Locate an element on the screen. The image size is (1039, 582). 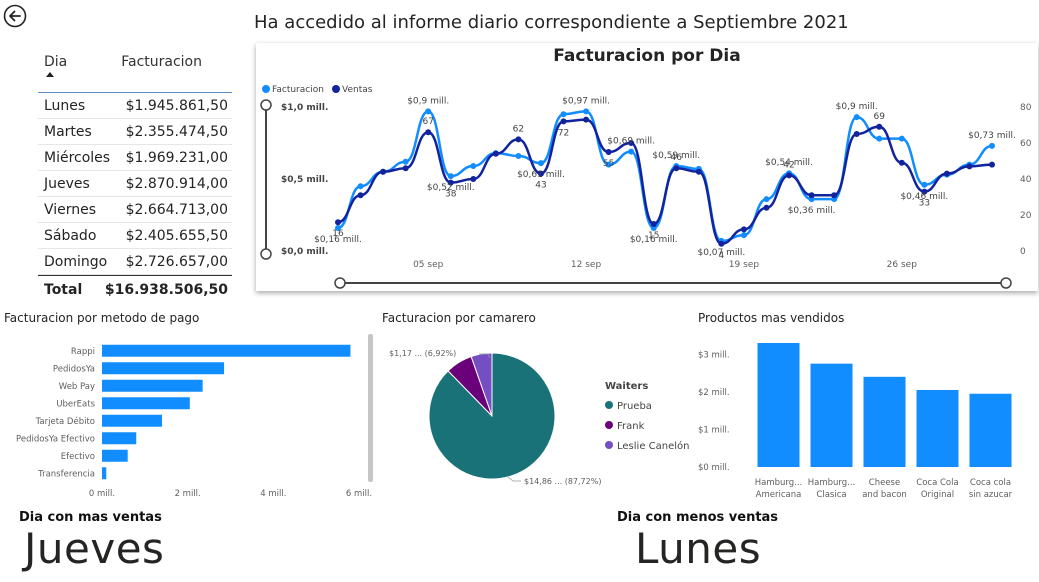
table-row: Miércoles $1.969.231,00 is located at coordinates (135, 158).